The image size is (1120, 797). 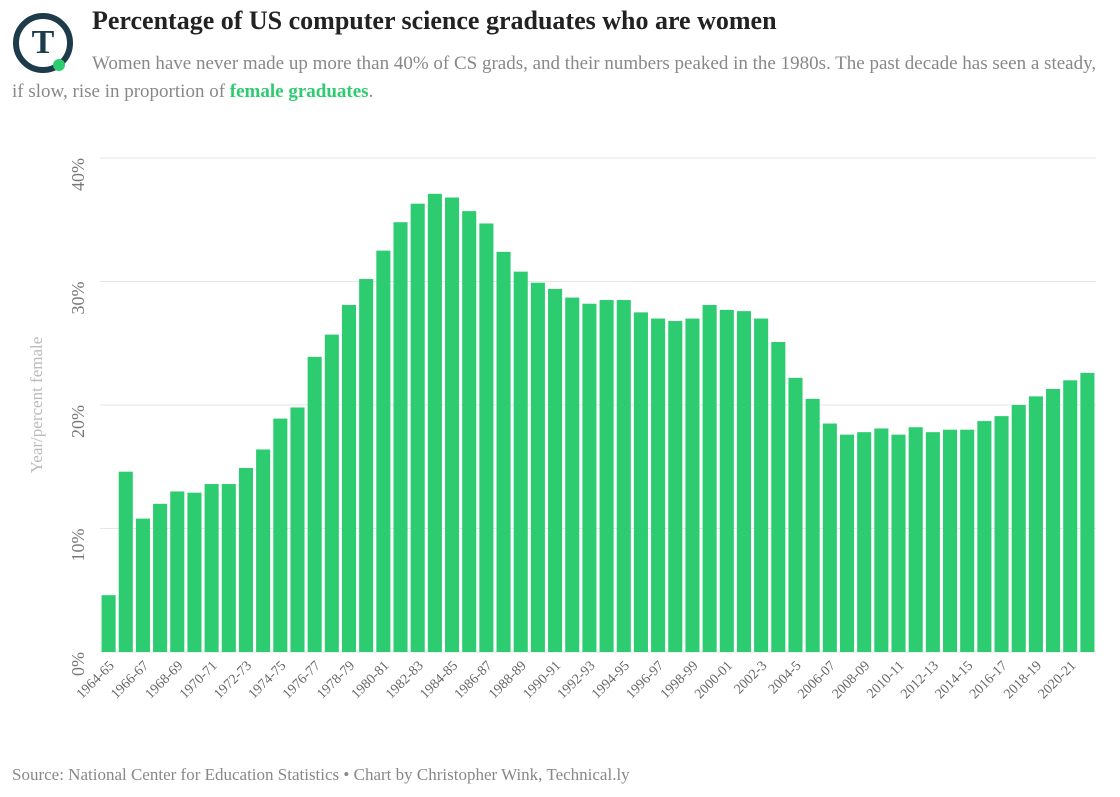 What do you see at coordinates (78, 664) in the screenshot?
I see `y-tick-label: 0%` at bounding box center [78, 664].